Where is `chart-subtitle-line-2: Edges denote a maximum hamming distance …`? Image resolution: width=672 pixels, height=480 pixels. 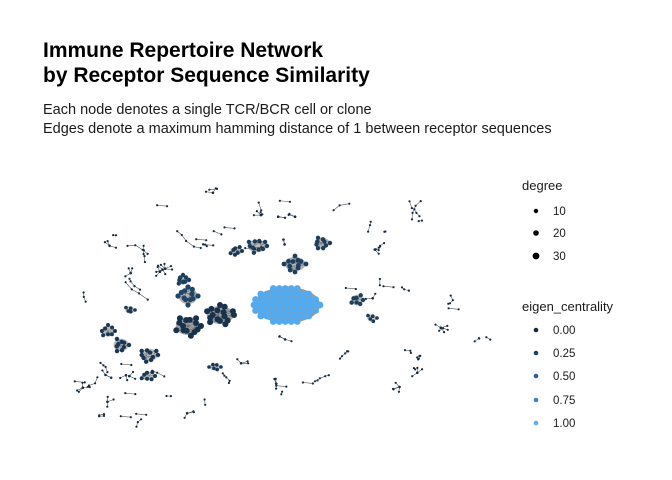
chart-subtitle-line-2: Edges denote a maximum hamming distance … is located at coordinates (297, 129).